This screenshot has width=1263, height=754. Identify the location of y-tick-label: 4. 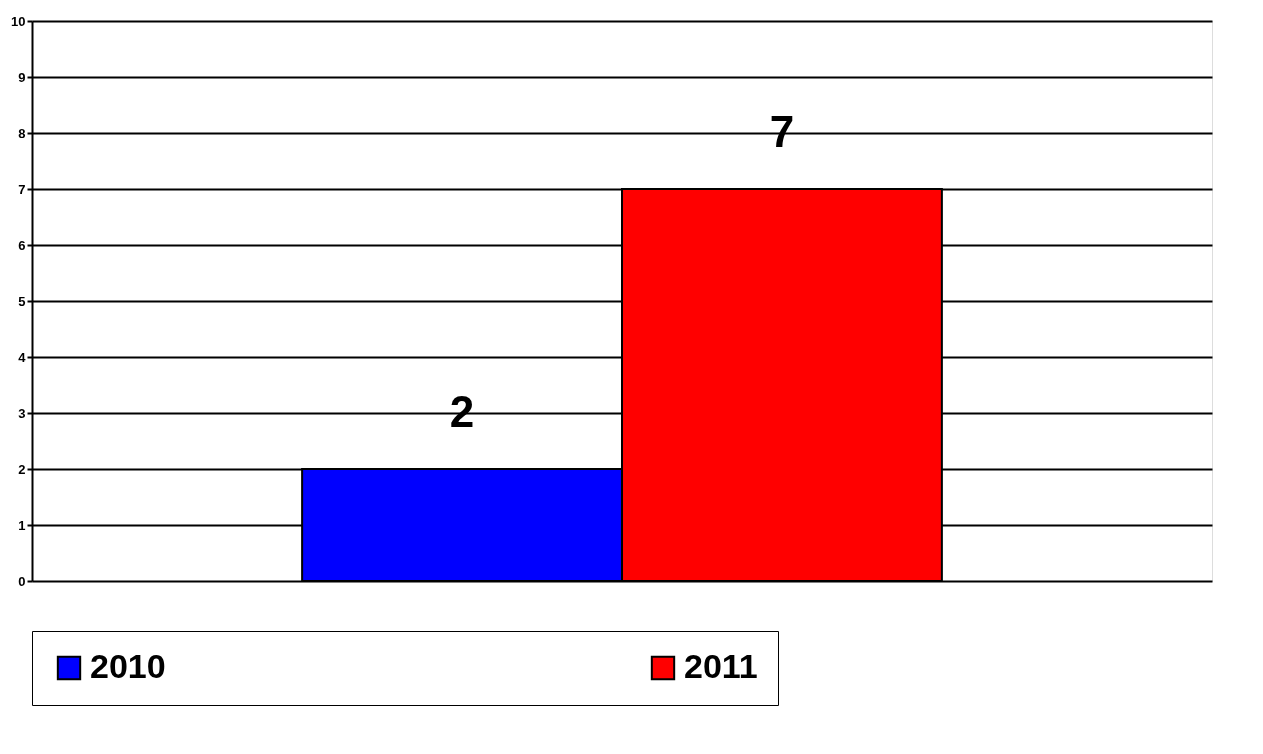
(22, 357).